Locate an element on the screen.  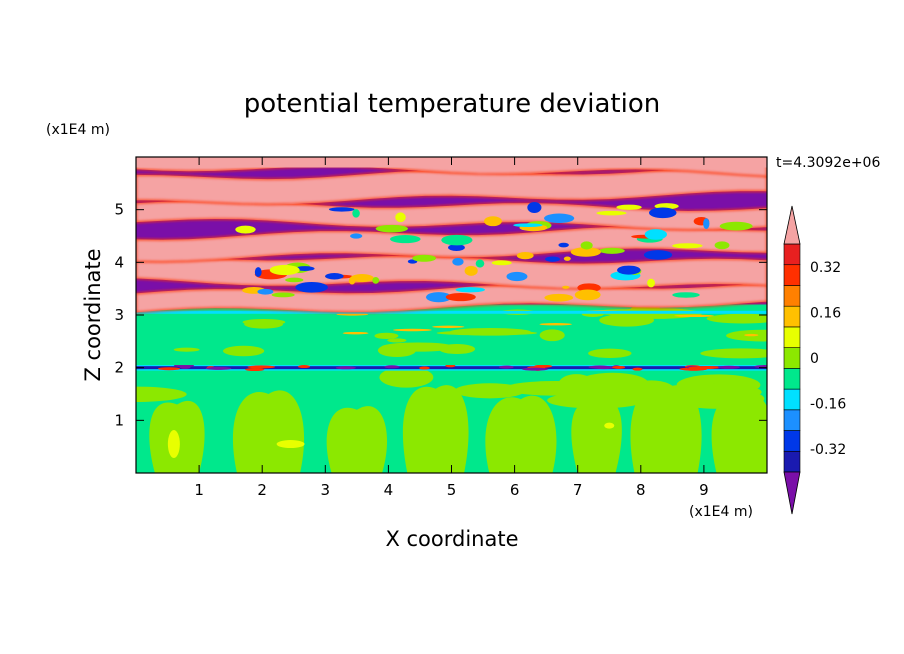
y-unit-label: (x1E4 m) is located at coordinates (78, 130).